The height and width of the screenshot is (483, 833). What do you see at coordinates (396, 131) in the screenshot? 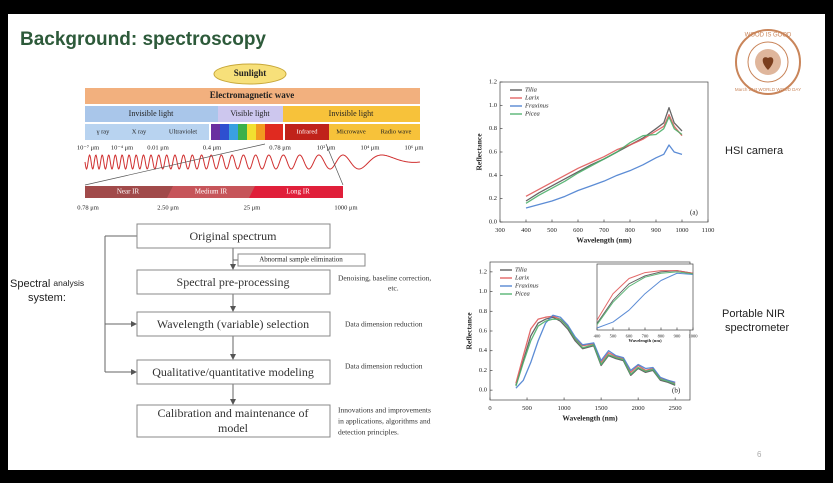
I see `region-label: Radio wave` at bounding box center [396, 131].